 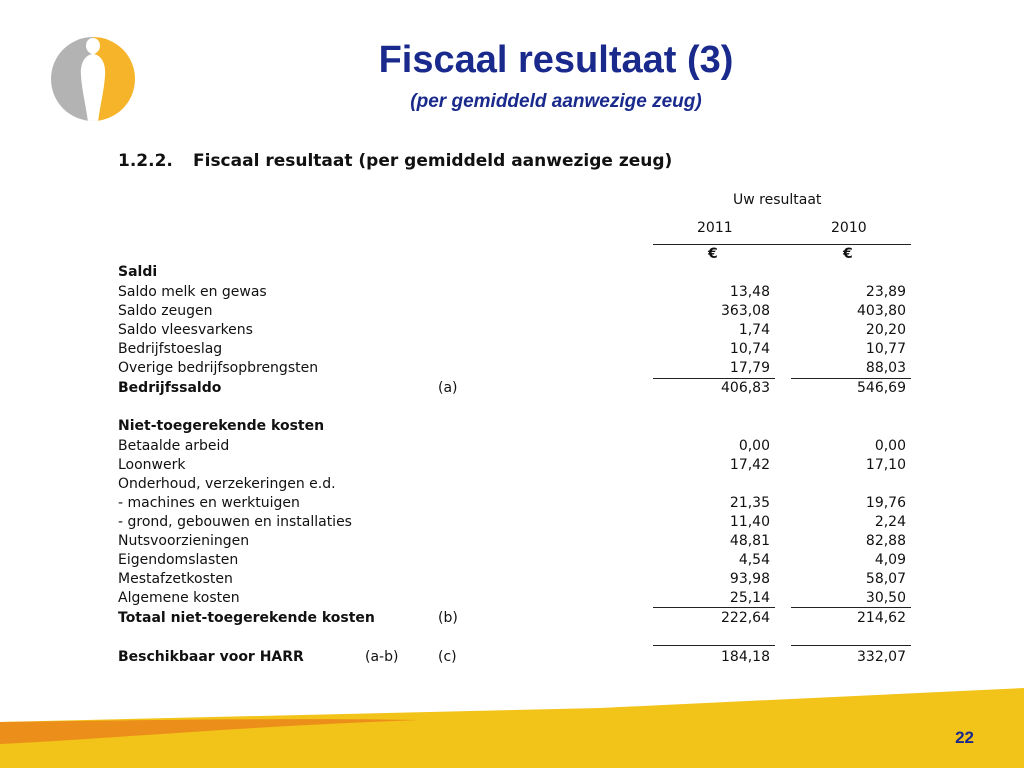 I want to click on value-2010: 0,00, so click(x=890, y=446).